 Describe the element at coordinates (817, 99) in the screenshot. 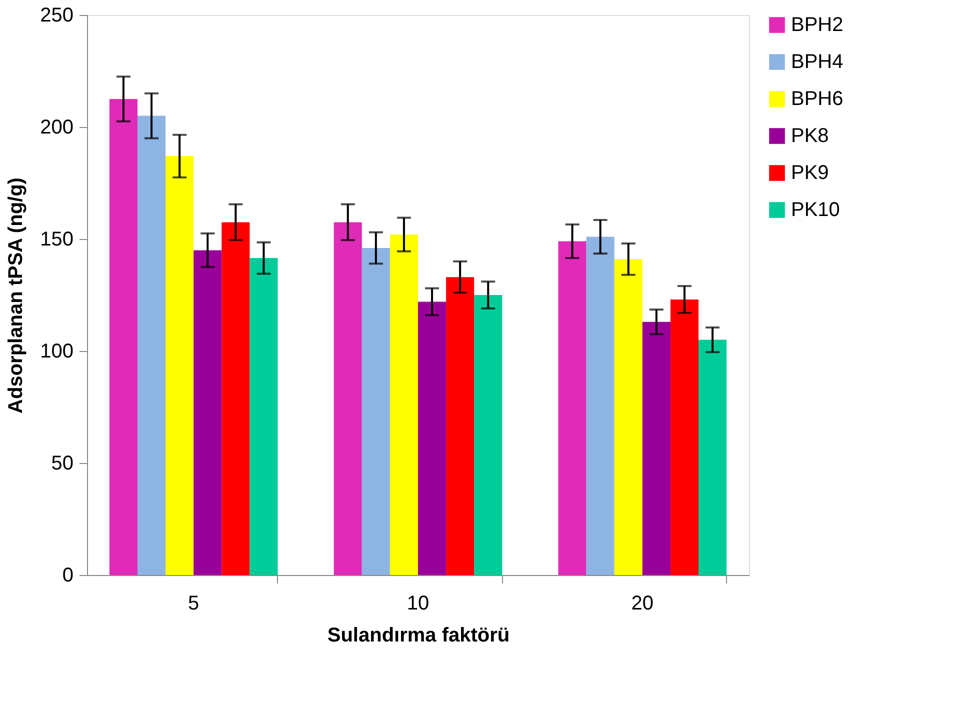

I see `legend-label: BPH6` at that location.